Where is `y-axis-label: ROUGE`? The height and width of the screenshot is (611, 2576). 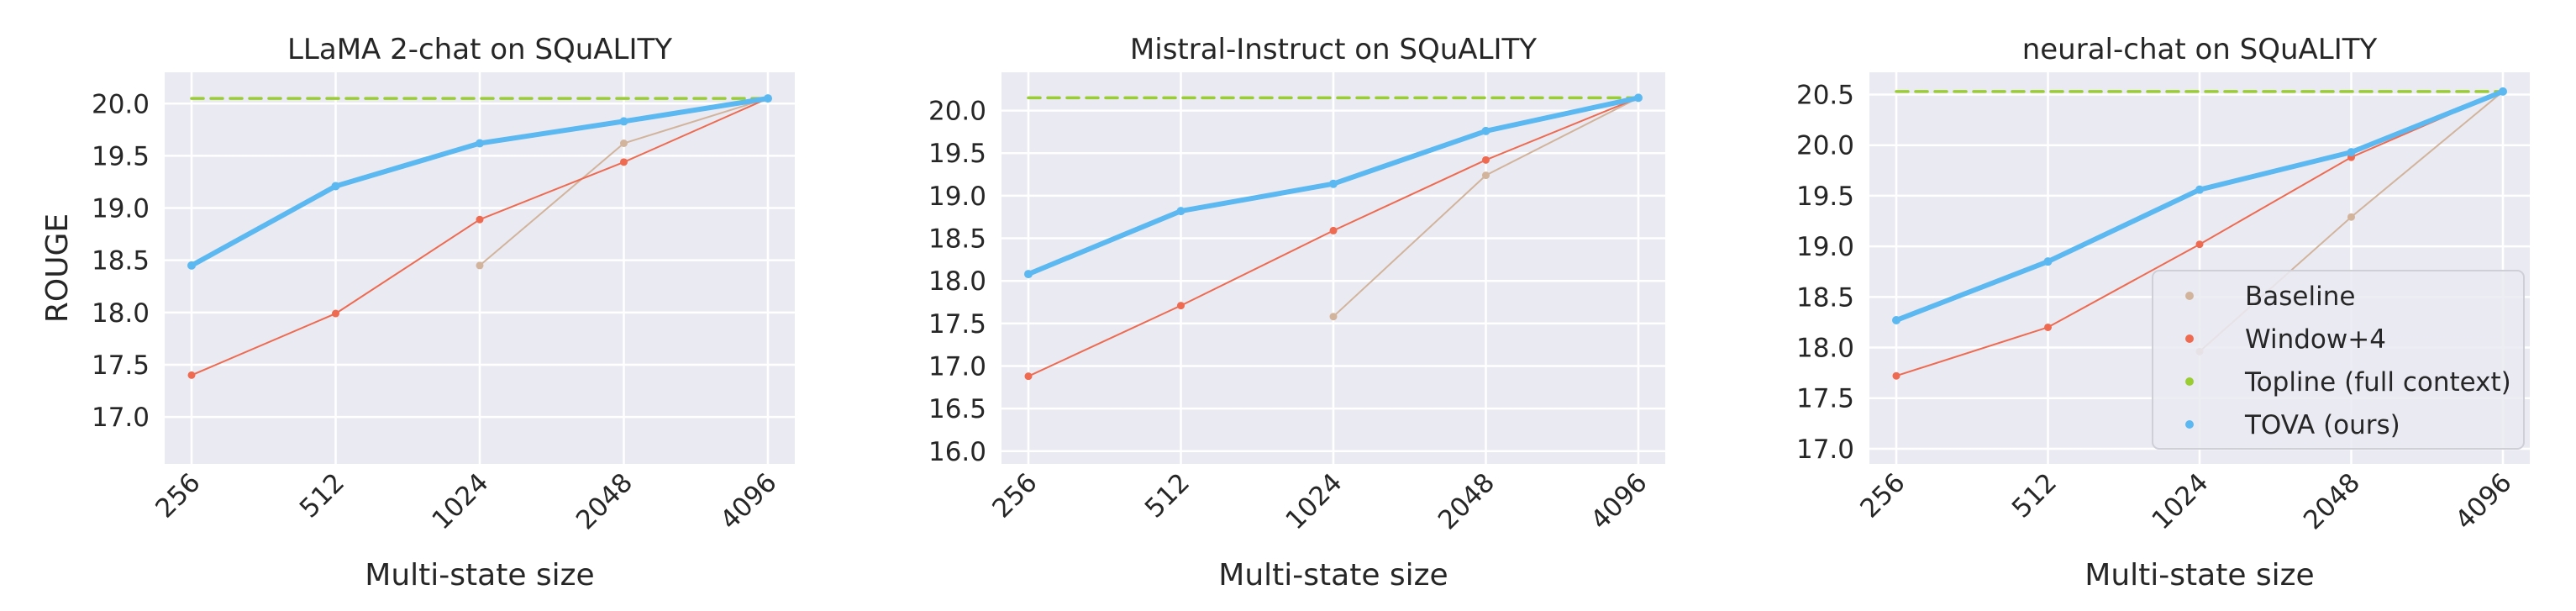
y-axis-label: ROUGE is located at coordinates (57, 268).